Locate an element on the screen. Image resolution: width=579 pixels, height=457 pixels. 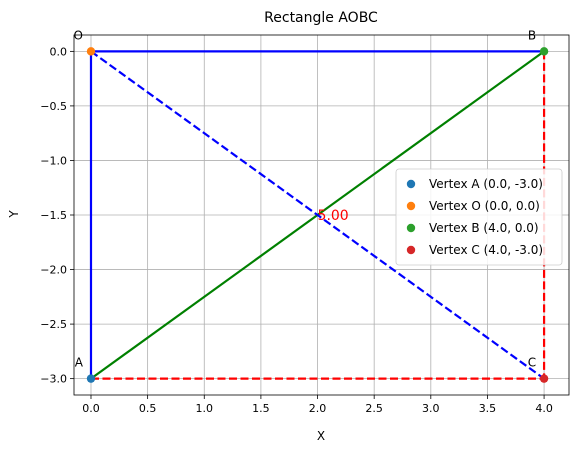
diagonal-length-annotation: 5.00 is located at coordinates (333, 216).